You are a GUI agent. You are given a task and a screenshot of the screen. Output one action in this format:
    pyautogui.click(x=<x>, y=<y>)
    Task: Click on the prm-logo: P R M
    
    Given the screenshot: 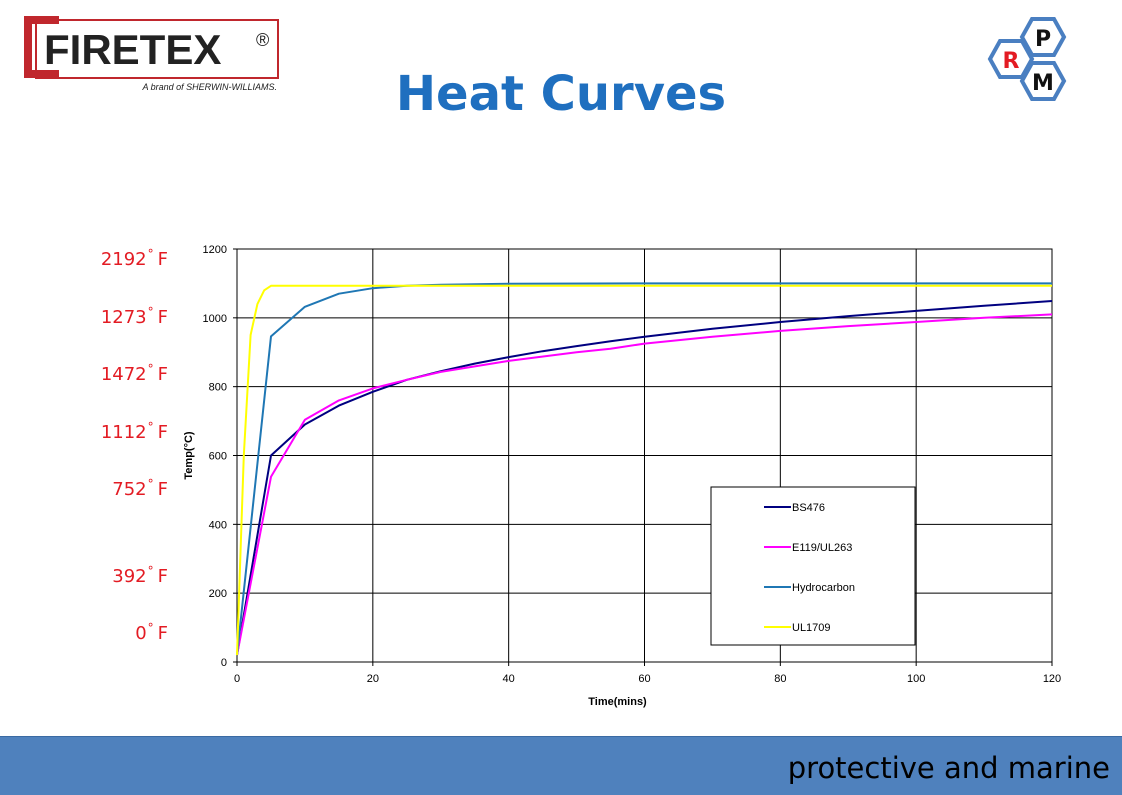 What is the action you would take?
    pyautogui.click(x=1027, y=59)
    